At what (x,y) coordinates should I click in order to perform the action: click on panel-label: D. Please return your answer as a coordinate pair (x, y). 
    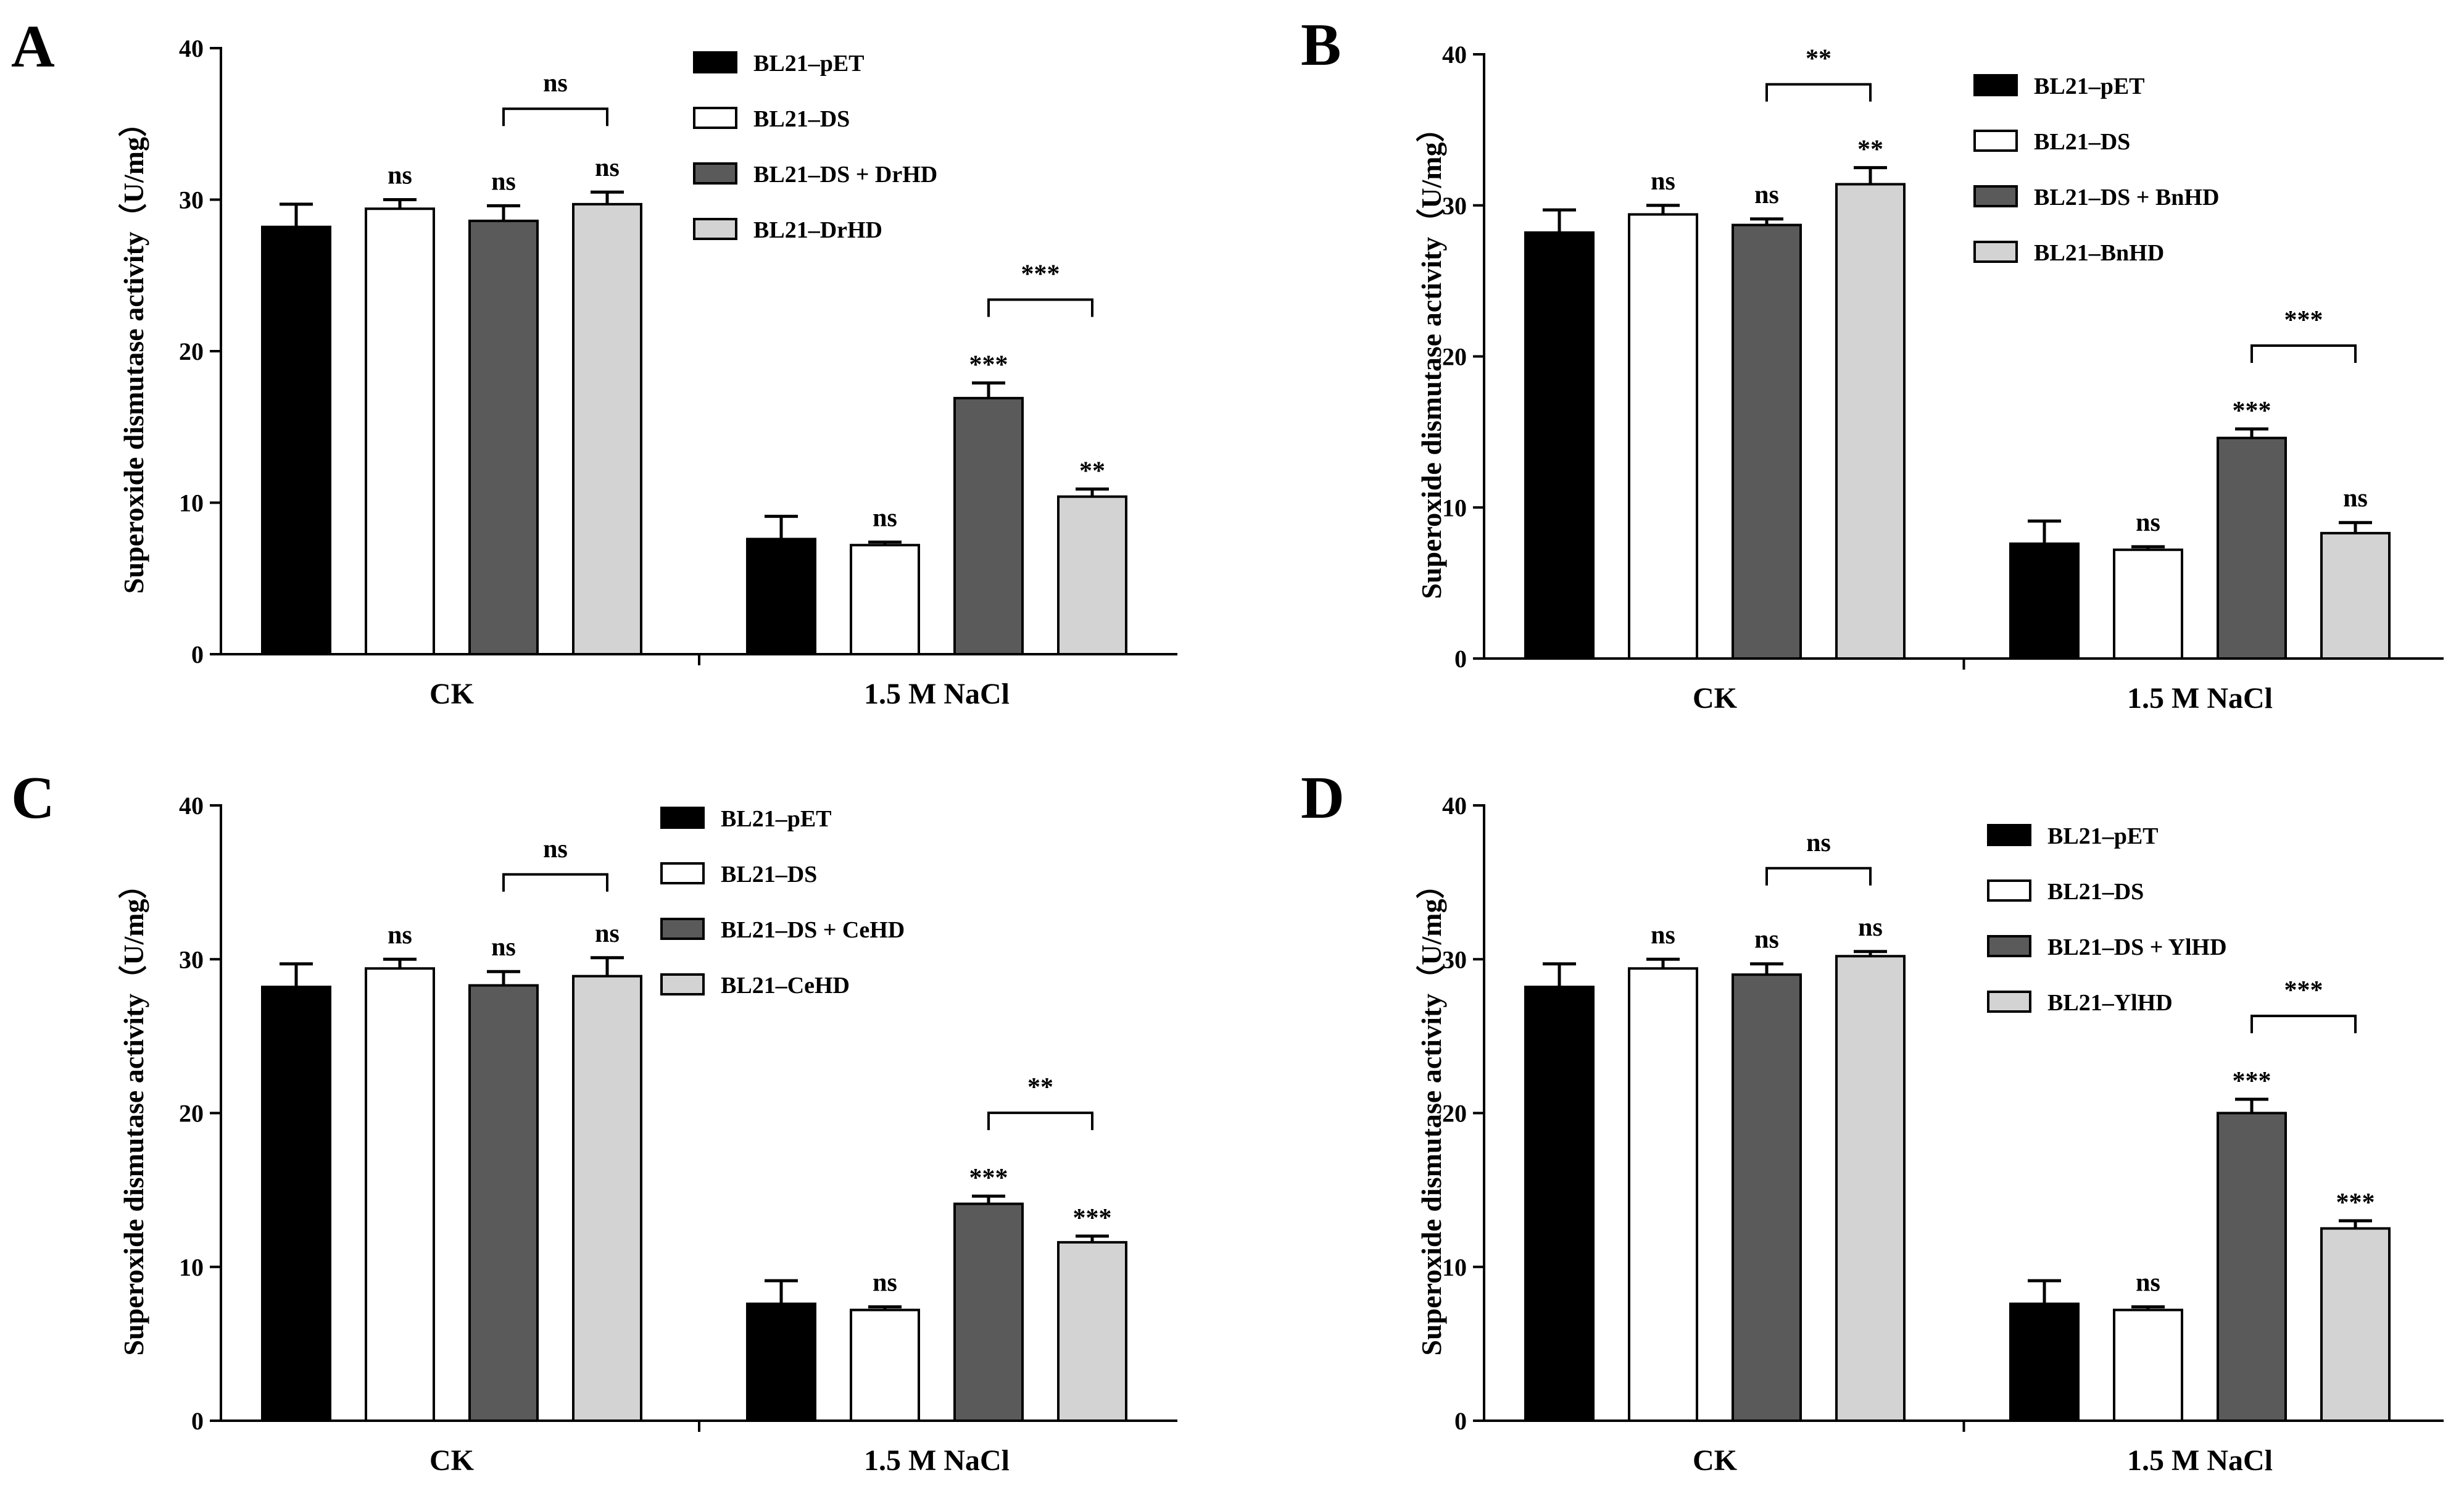
    Looking at the image, I should click on (1323, 798).